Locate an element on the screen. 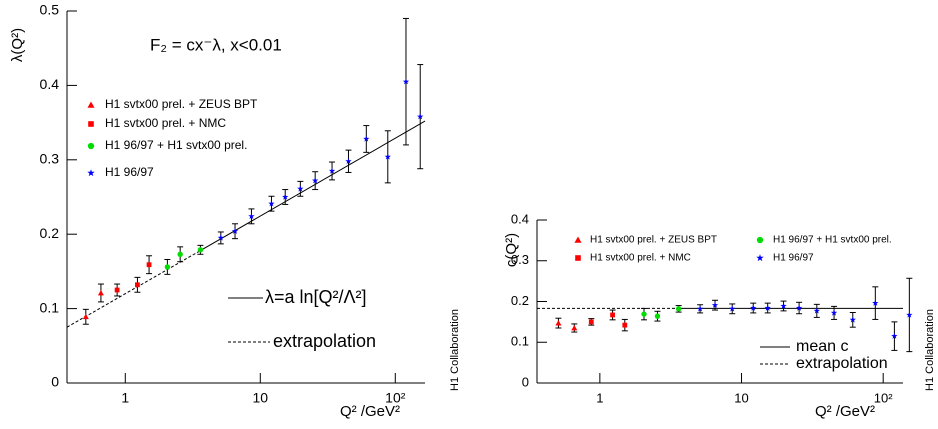 Image resolution: width=938 pixels, height=429 pixels. y-axis-label: c(Q²) is located at coordinates (511, 250).